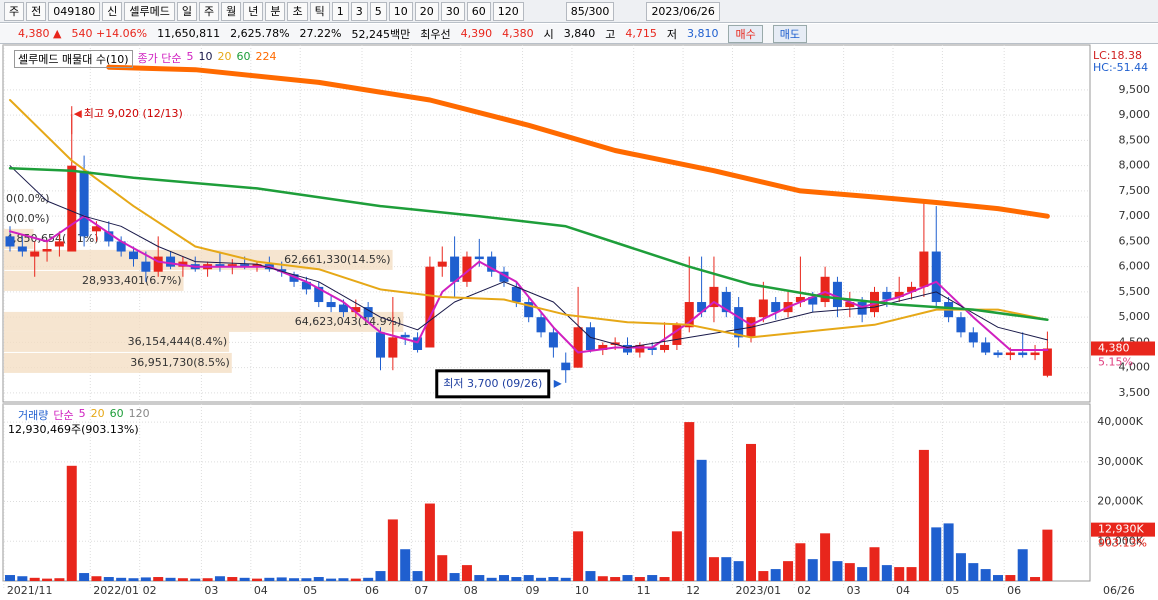 The height and width of the screenshot is (600, 1158). What do you see at coordinates (1122, 543) in the screenshot?
I see `last-volume-ratio: 903.13%` at bounding box center [1122, 543].